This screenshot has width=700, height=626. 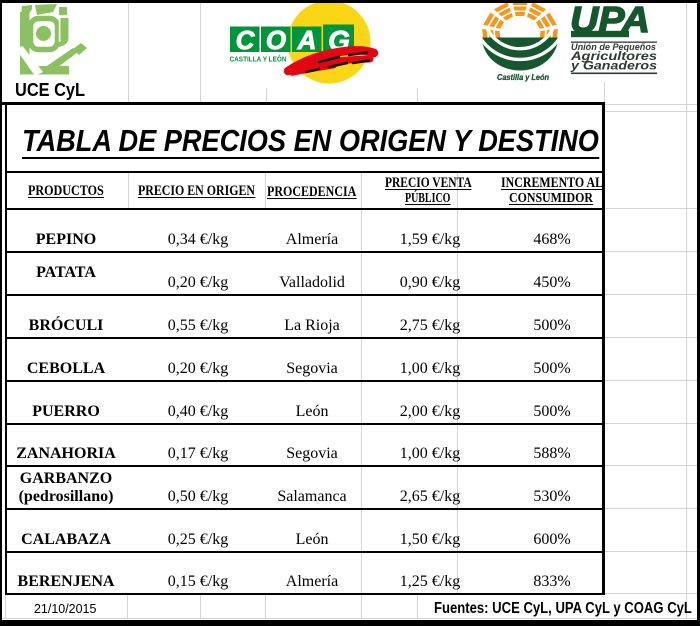 What do you see at coordinates (307, 40) in the screenshot?
I see `svg-text: A` at bounding box center [307, 40].